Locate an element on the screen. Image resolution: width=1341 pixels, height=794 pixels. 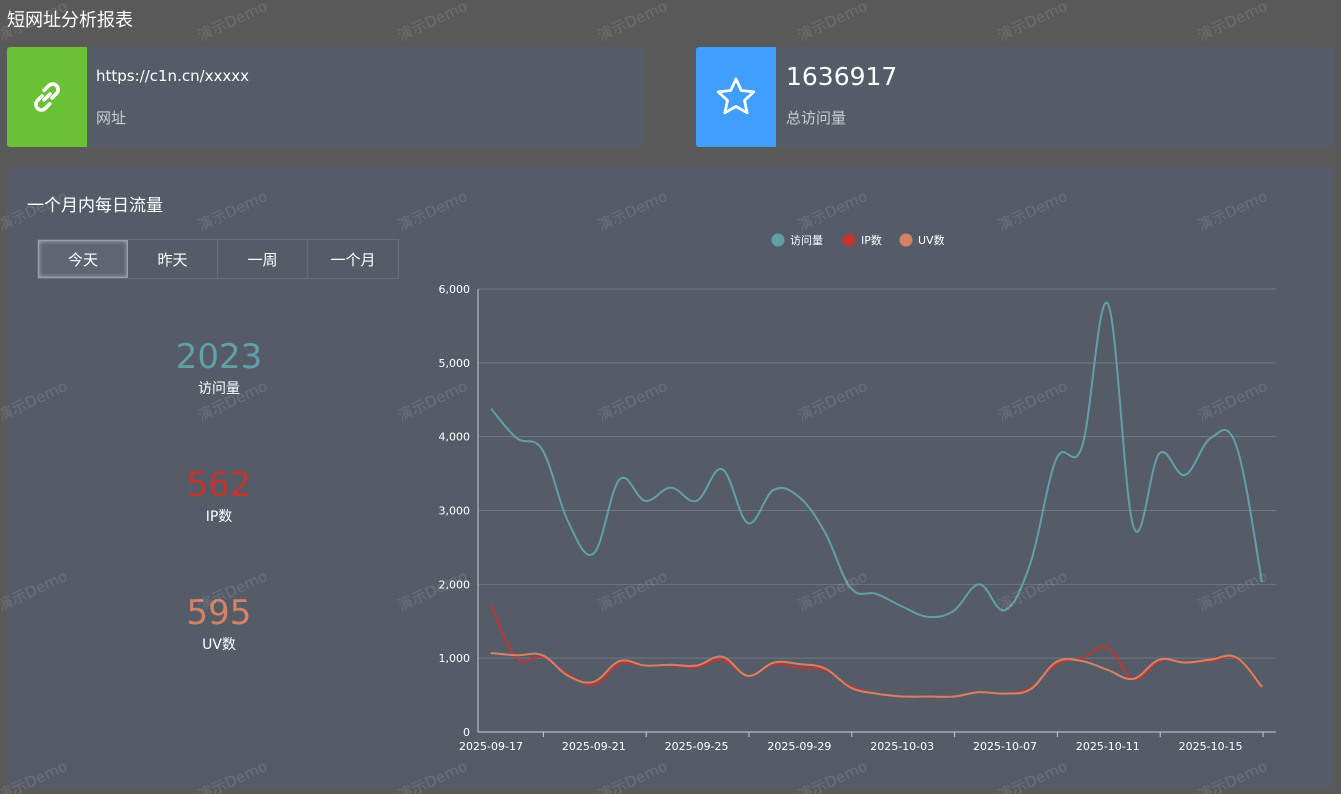
x-tick-label: 2025-10-03 is located at coordinates (902, 746).